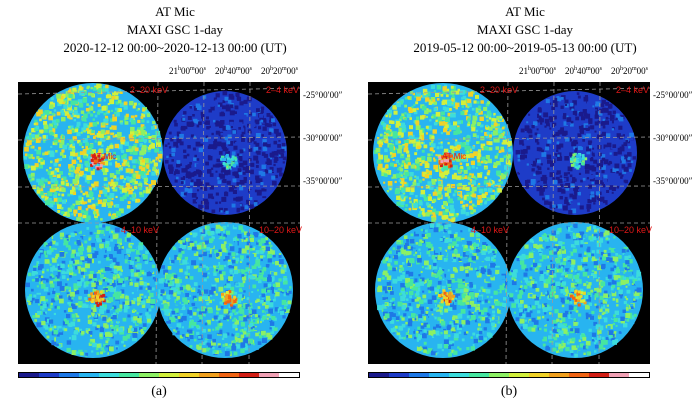 The height and width of the screenshot is (403, 700). What do you see at coordinates (159, 391) in the screenshot?
I see `panel-caption: (a)` at bounding box center [159, 391].